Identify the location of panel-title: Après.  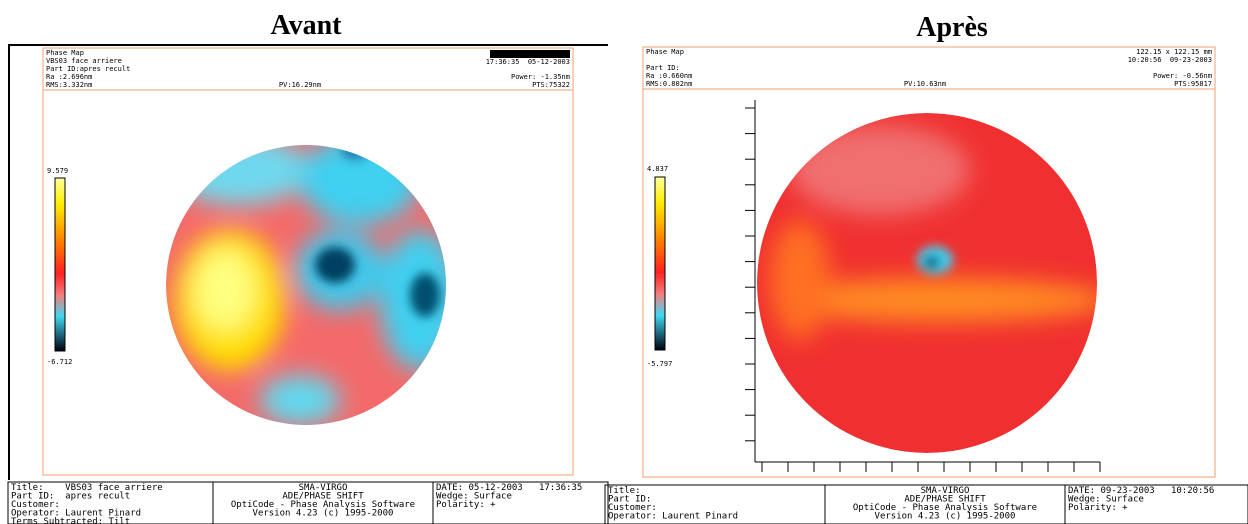
(952, 27).